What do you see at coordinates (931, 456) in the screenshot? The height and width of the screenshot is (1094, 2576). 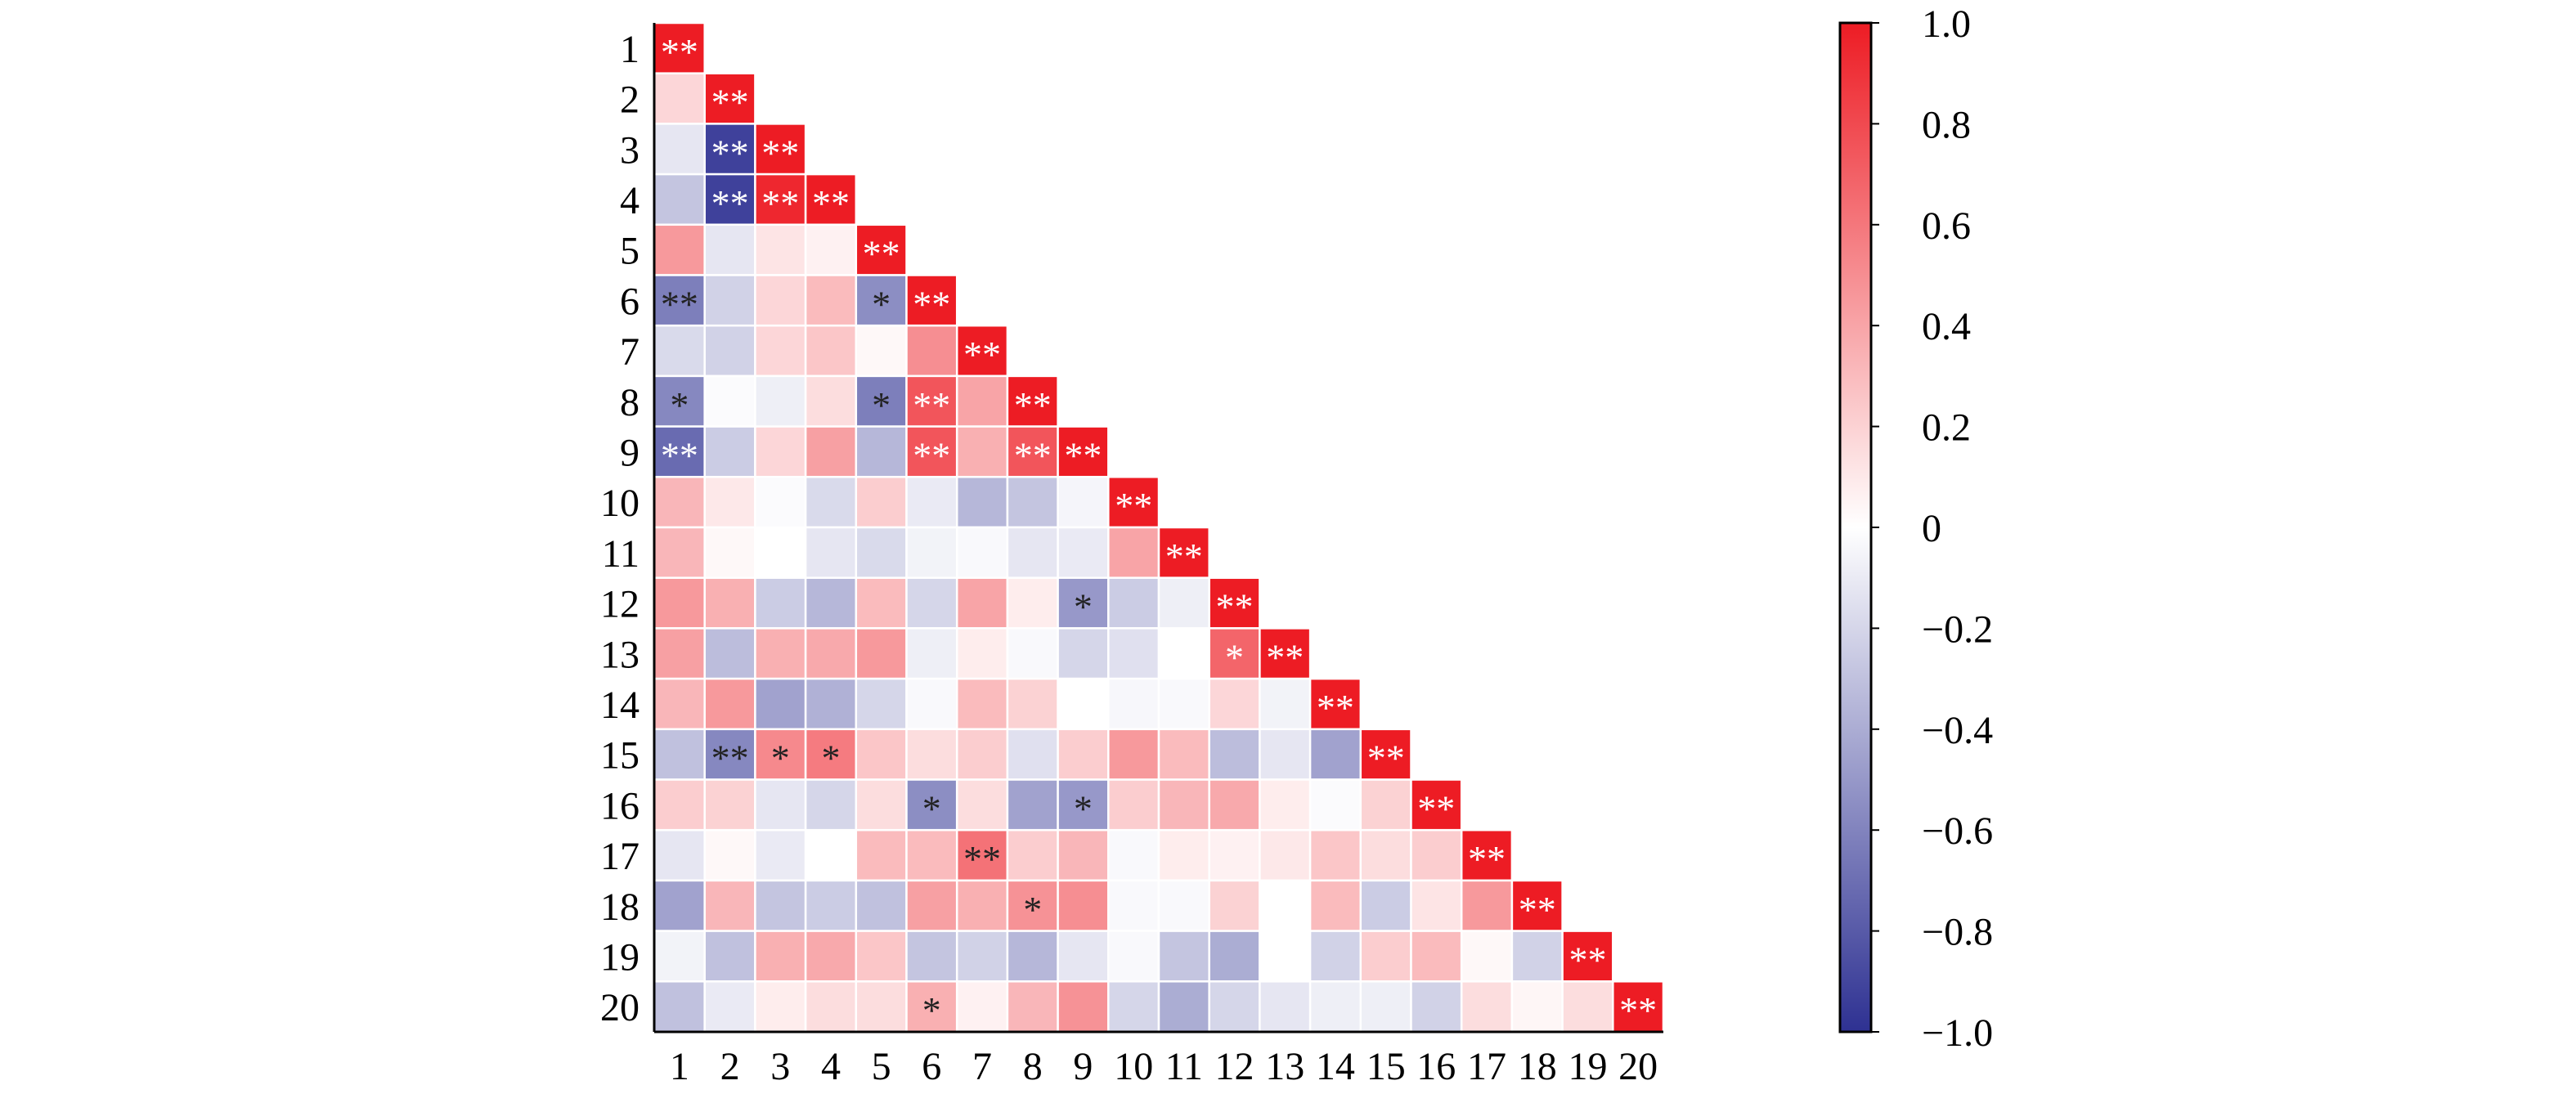 I see `significance-marker-9-6: **` at bounding box center [931, 456].